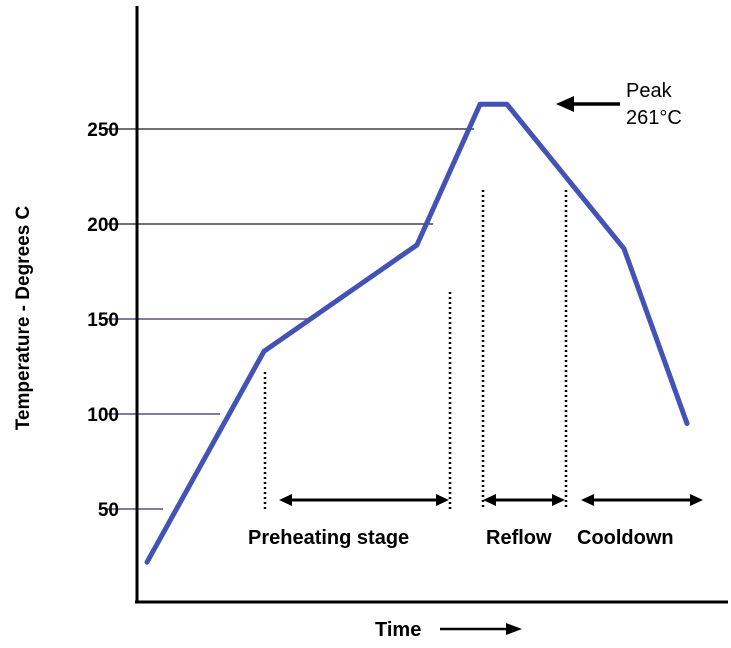 Image resolution: width=731 pixels, height=648 pixels. Describe the element at coordinates (108, 510) in the screenshot. I see `y-tick-label-50: 50` at that location.